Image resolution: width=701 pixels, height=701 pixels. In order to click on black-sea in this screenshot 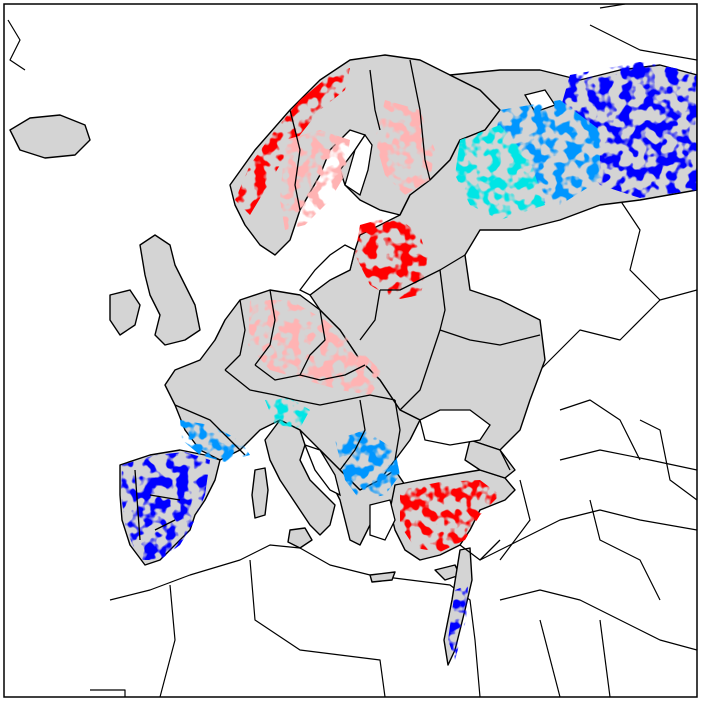, I will do `click(455, 427)`.